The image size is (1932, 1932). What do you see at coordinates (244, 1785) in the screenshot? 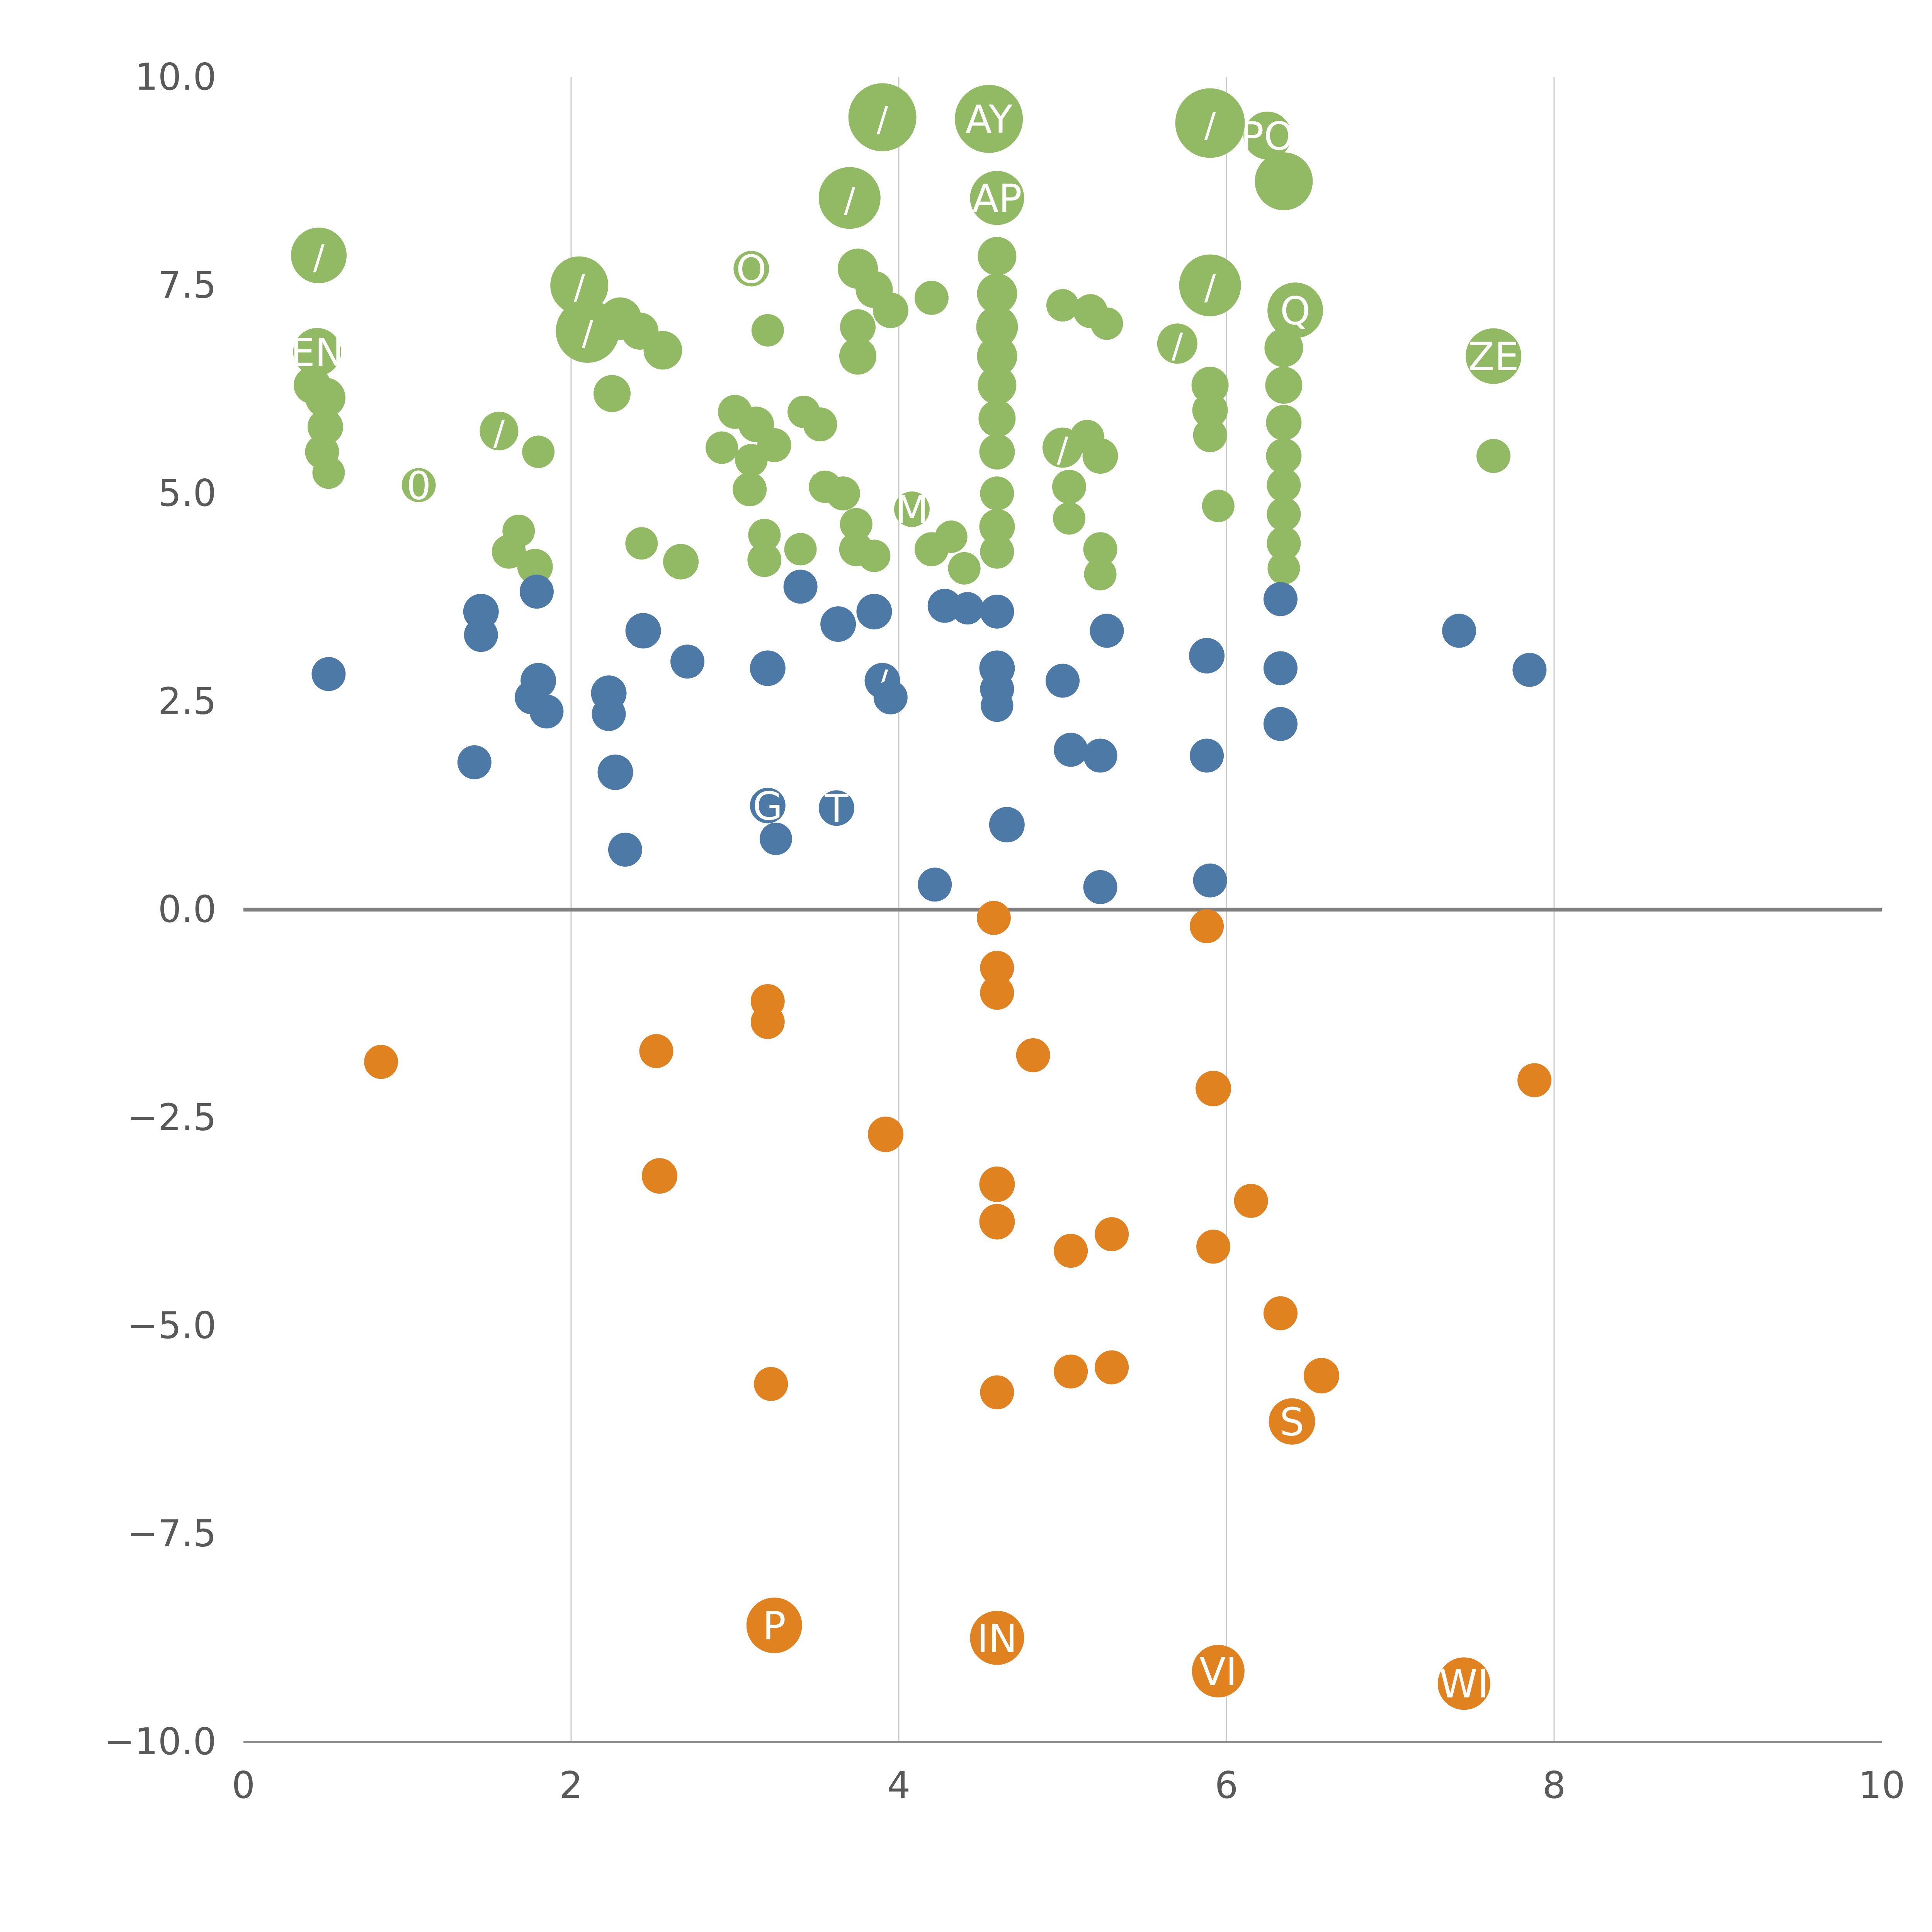
I see `x-tick-label: 0` at bounding box center [244, 1785].